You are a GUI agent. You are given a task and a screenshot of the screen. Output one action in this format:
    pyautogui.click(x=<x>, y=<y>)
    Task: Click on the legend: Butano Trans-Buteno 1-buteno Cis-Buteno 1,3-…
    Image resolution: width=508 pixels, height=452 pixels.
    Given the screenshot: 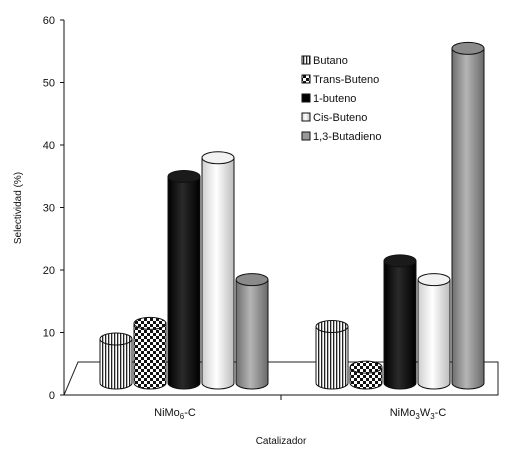 What is the action you would take?
    pyautogui.click(x=341, y=99)
    